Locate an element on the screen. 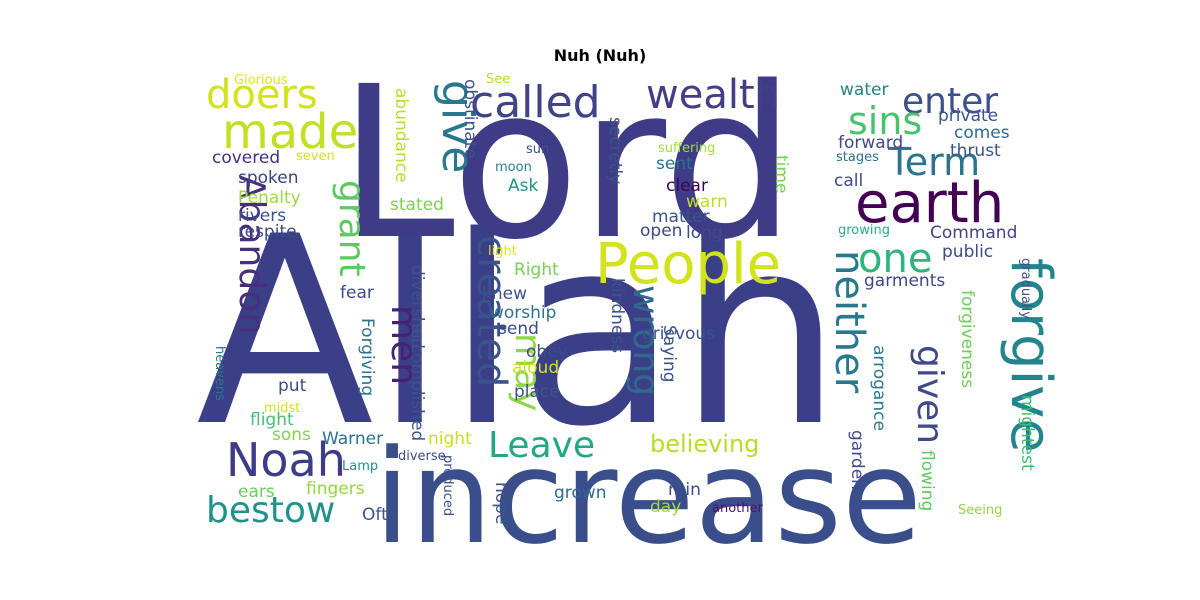 The image size is (1200, 600). word-grant: grant is located at coordinates (351, 228).